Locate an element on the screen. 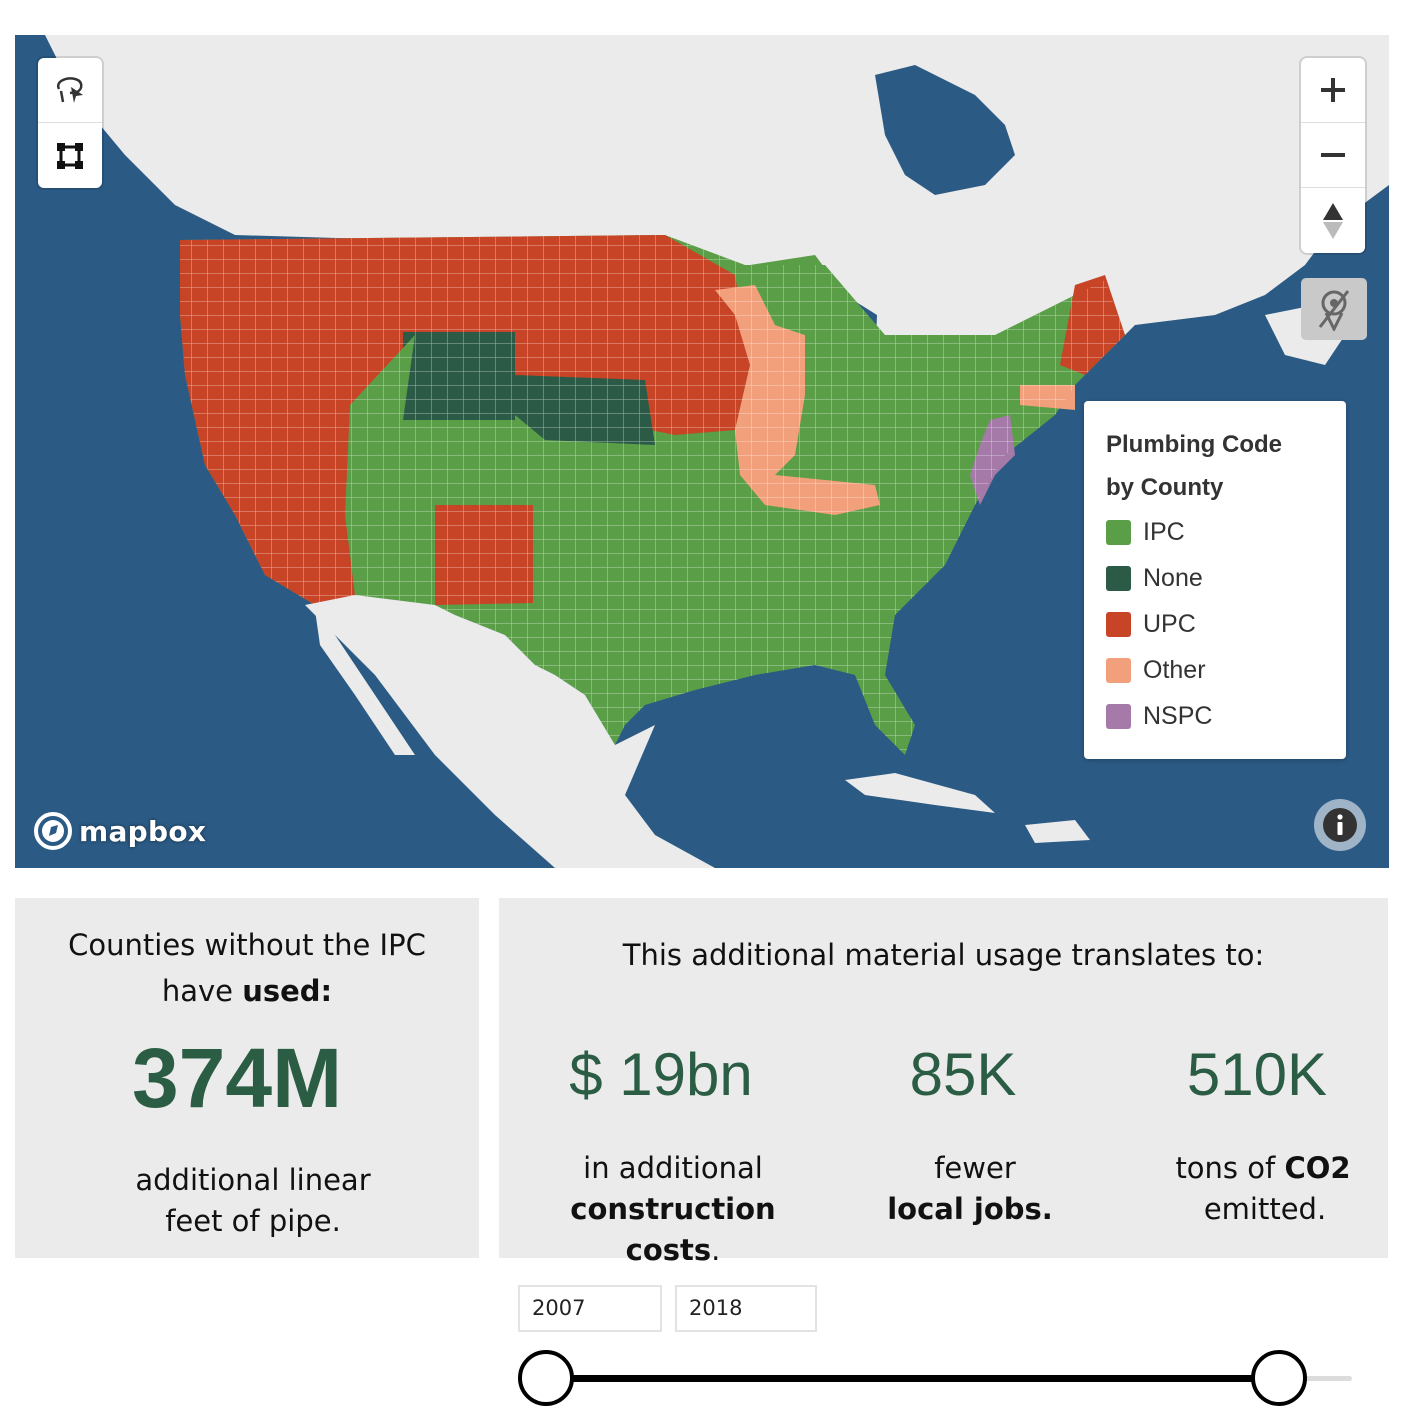 This screenshot has height=1420, width=1410. pipe-usage-heading: Counties without the IPC have used: is located at coordinates (247, 968).